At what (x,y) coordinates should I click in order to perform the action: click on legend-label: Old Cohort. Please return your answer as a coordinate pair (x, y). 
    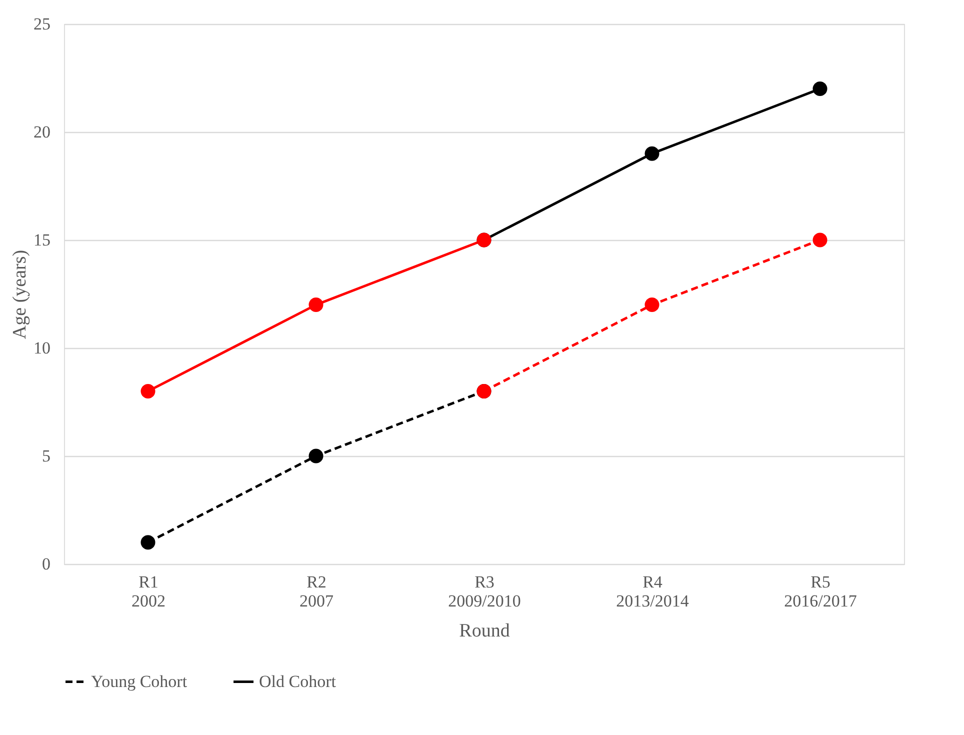
    Looking at the image, I should click on (297, 681).